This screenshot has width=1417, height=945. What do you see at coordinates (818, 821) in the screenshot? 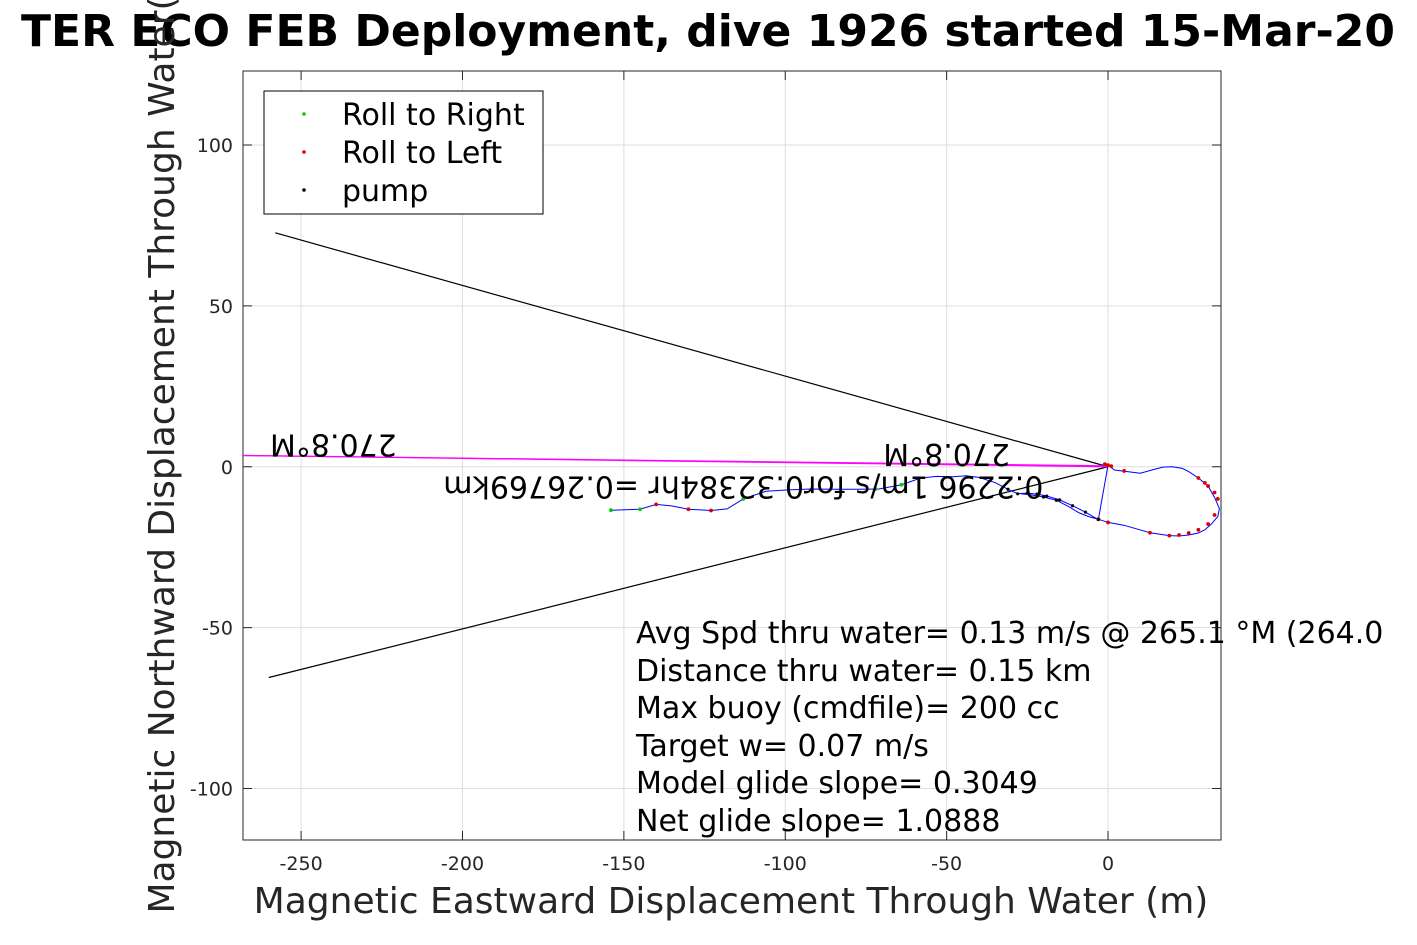
I see `summary-line: Net glide slope= 1.0888` at bounding box center [818, 821].